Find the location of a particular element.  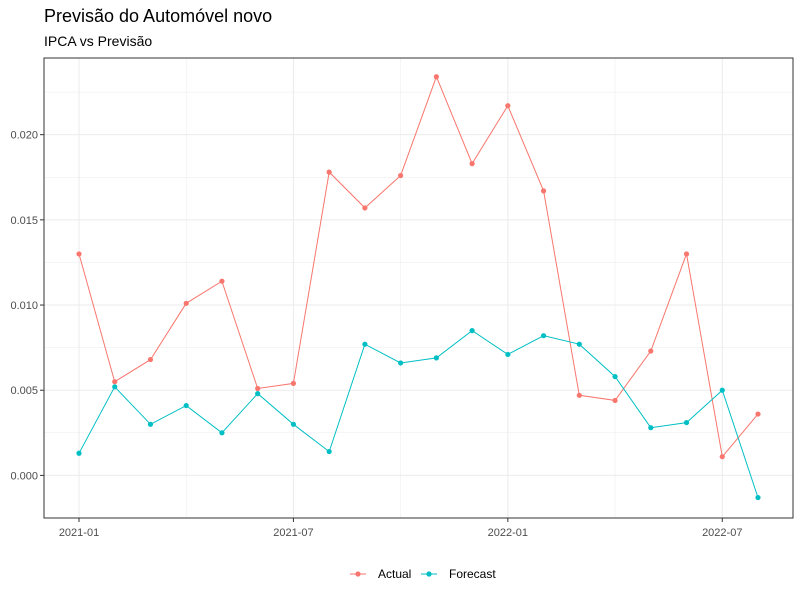

legend-label: Forecast is located at coordinates (472, 574).